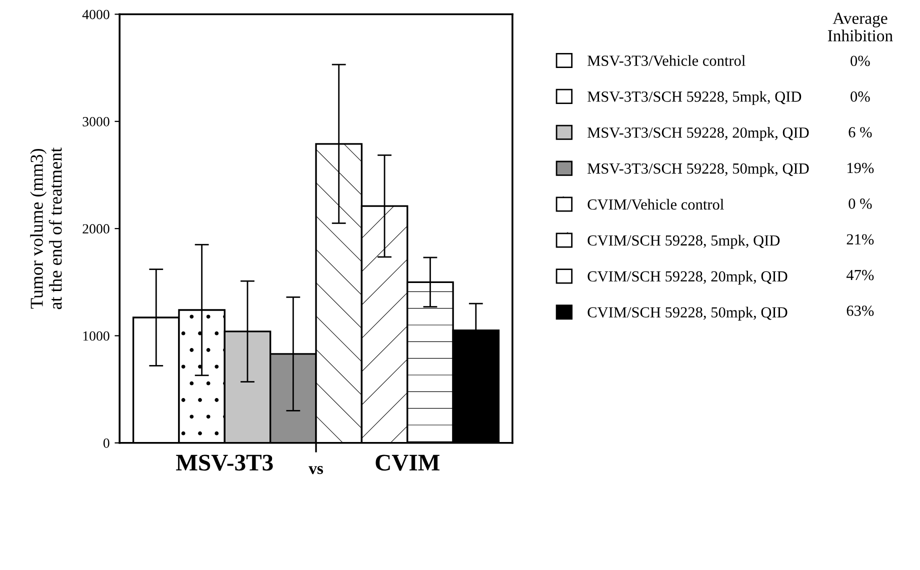 The image size is (920, 570). What do you see at coordinates (46, 228) in the screenshot?
I see `y-axis-title: Tumor volume (mm3) at the end of treatment` at bounding box center [46, 228].